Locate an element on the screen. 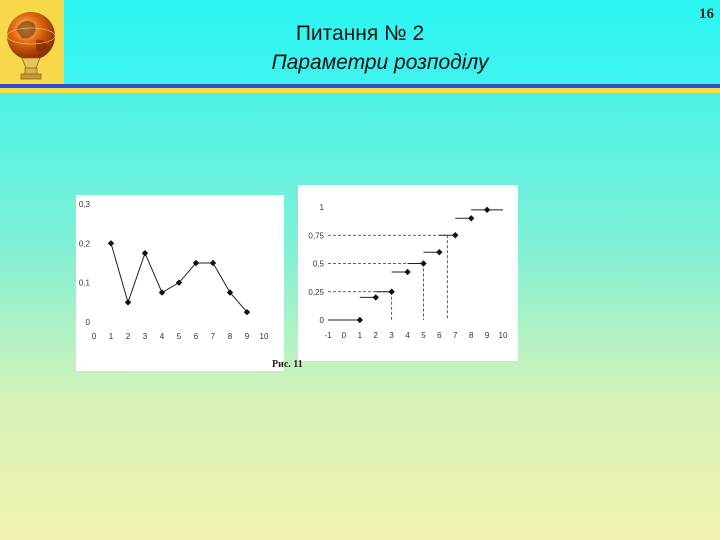  distribution-function-chart: 0 0,25 0,5 0,75 1 -1 0 1 2 3 4 5 6 7 8 9 10 is located at coordinates (408, 273).